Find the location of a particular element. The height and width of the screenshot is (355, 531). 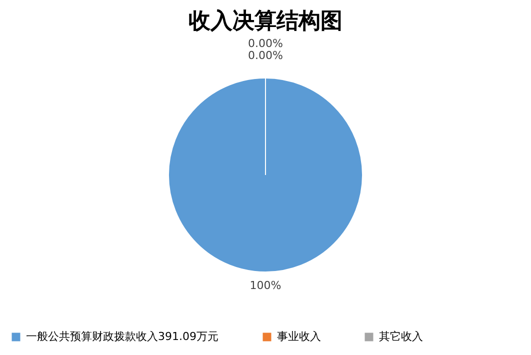

legend-label: 事业收入 is located at coordinates (299, 336).